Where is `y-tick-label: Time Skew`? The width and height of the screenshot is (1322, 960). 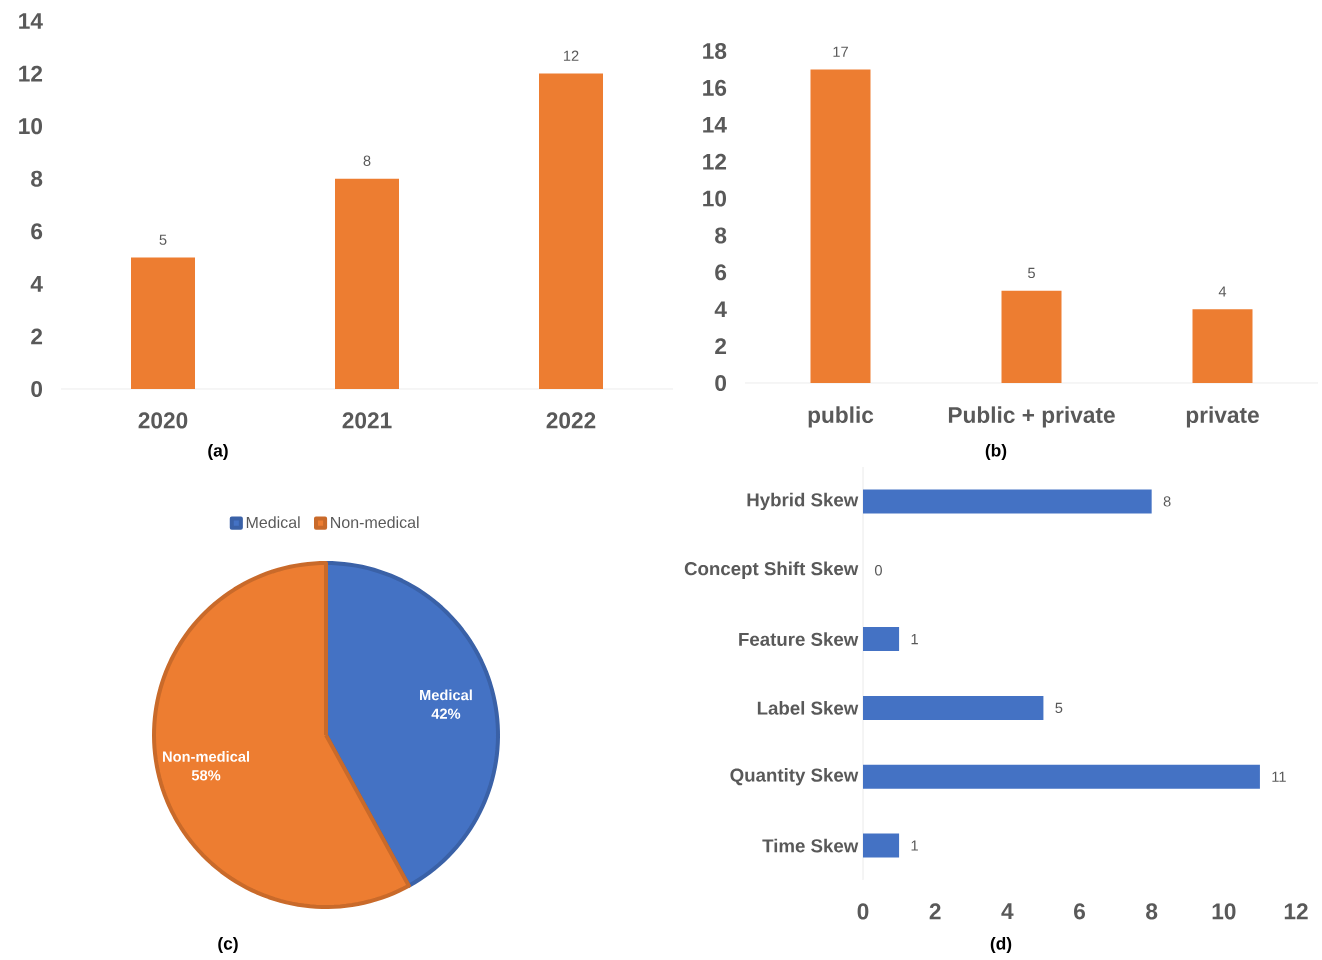
y-tick-label: Time Skew is located at coordinates (810, 845).